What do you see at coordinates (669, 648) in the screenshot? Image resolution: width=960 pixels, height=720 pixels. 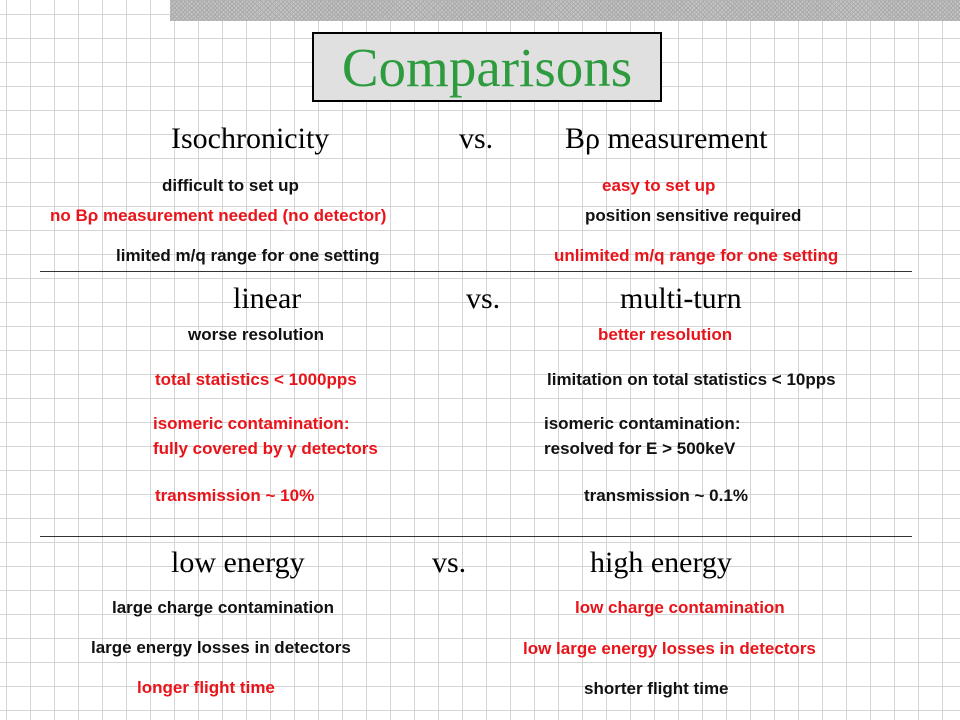 I see `en-row-2-right: low large energy losses in detectors` at bounding box center [669, 648].